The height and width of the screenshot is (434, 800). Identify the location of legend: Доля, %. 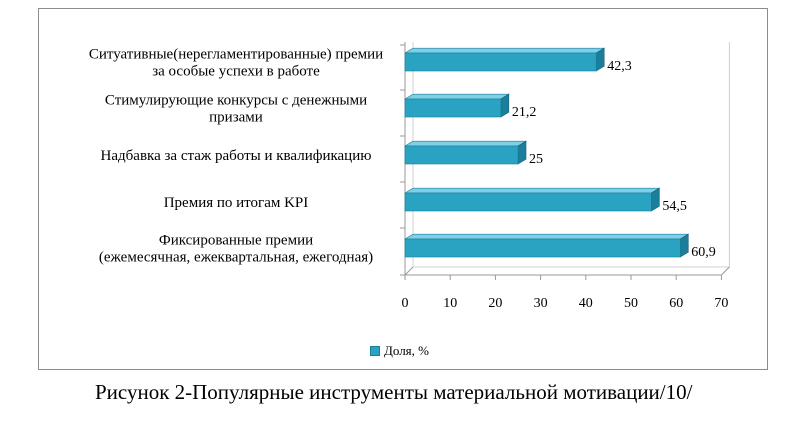
(399, 351).